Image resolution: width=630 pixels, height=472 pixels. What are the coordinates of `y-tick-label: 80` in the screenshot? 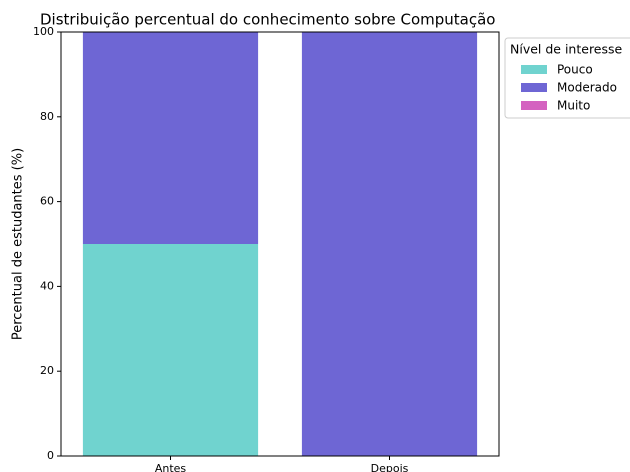 It's located at (47, 116).